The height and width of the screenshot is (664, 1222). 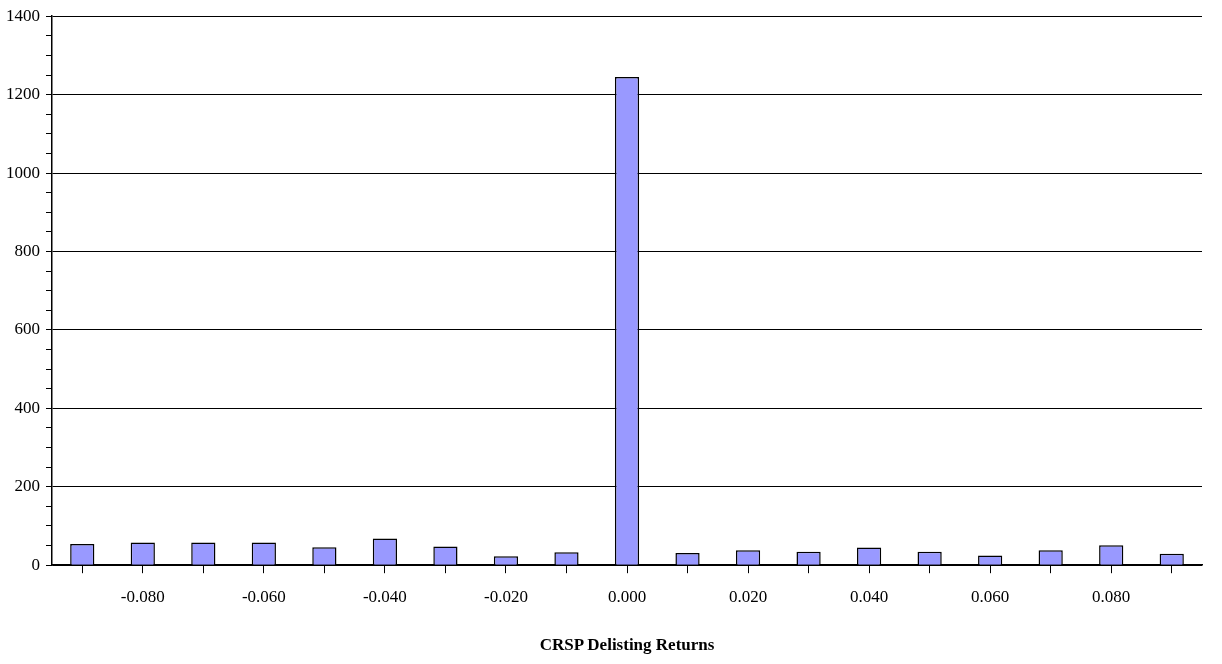 What do you see at coordinates (27, 250) in the screenshot?
I see `y-tick-label: 800` at bounding box center [27, 250].